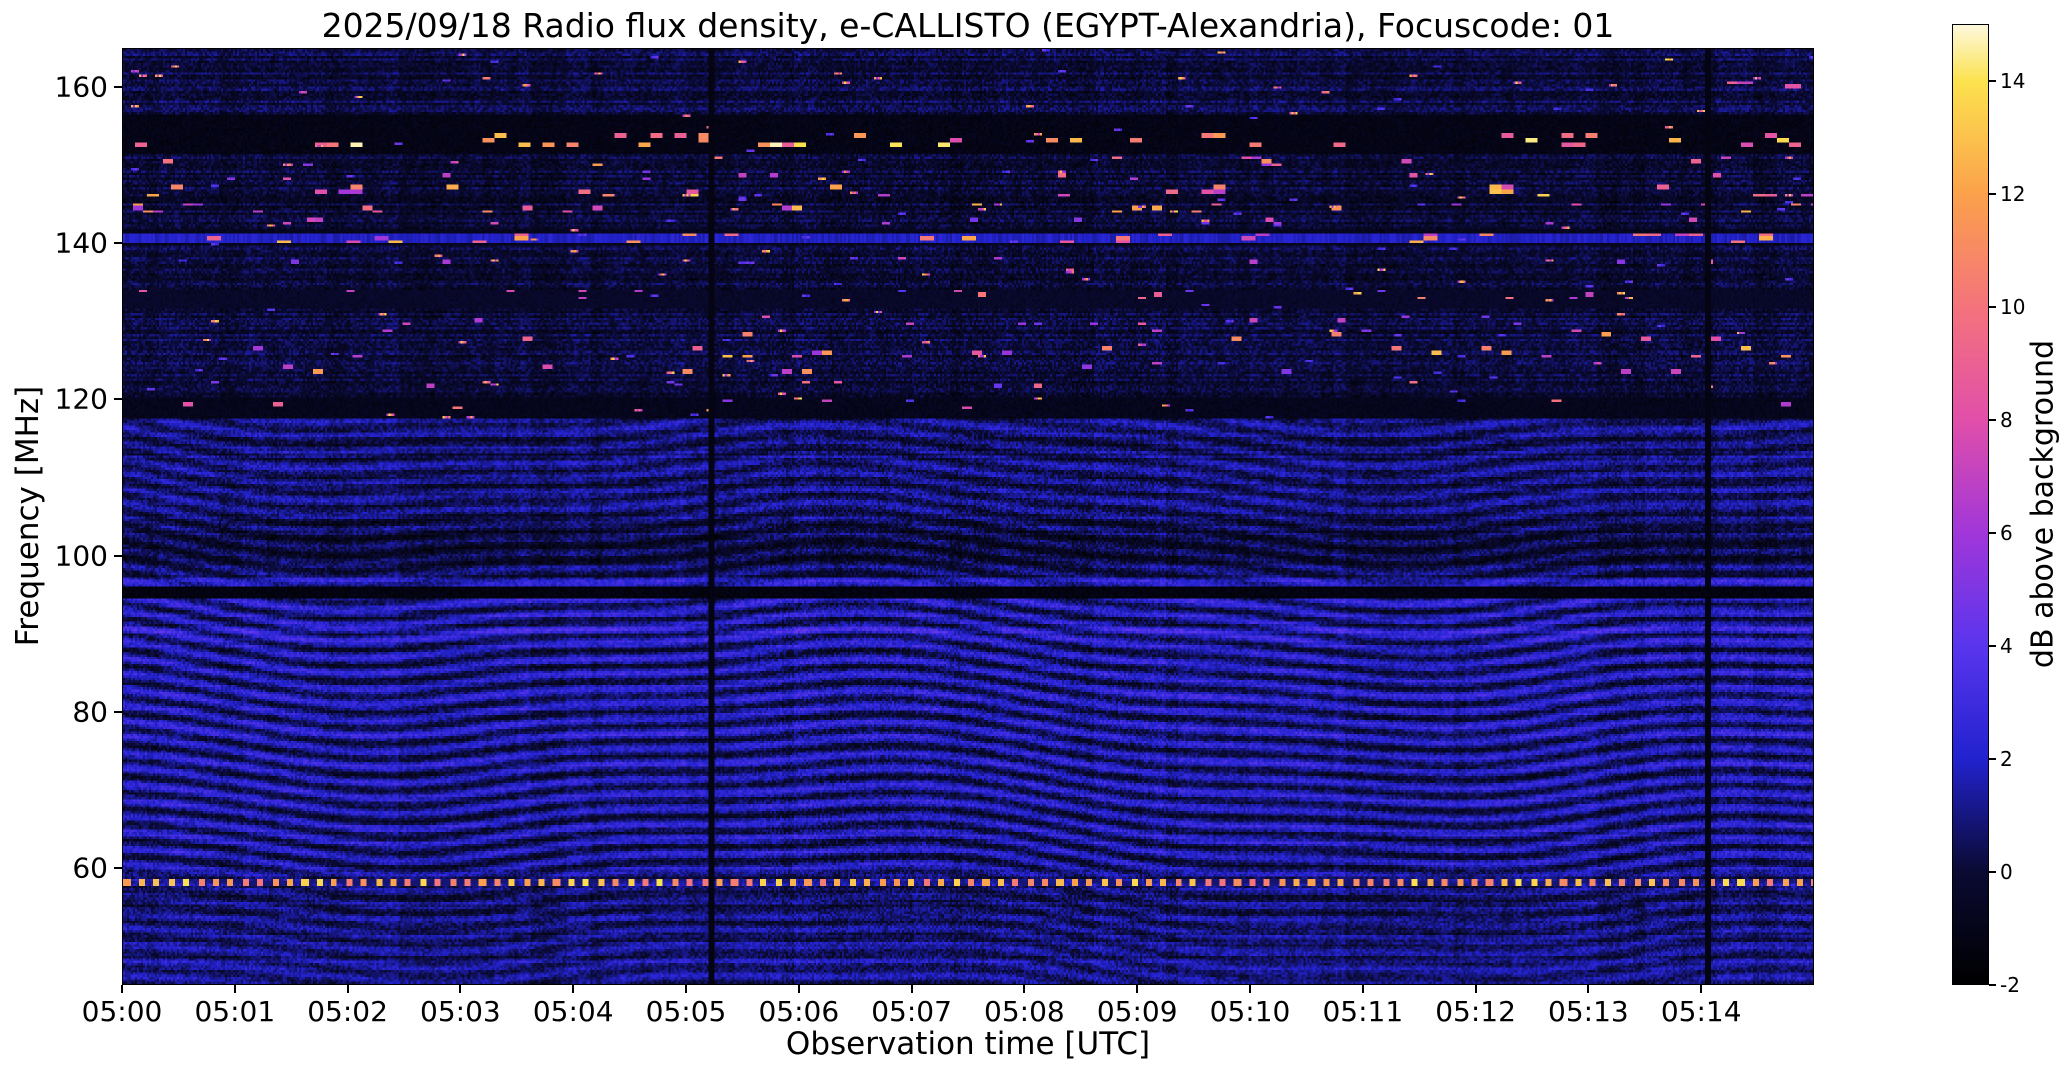  I want to click on y-tick-label: 80, so click(90, 712).